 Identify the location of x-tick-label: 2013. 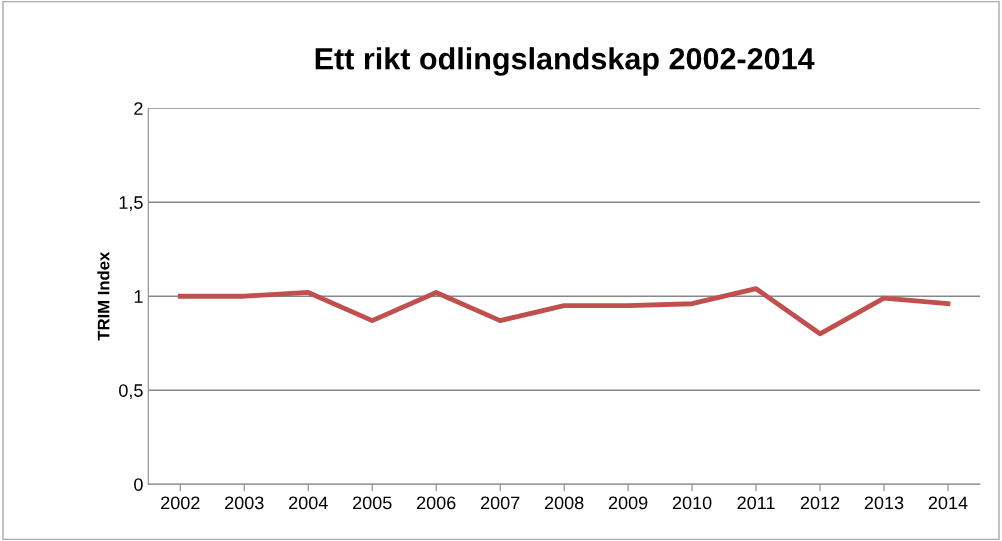
(884, 503).